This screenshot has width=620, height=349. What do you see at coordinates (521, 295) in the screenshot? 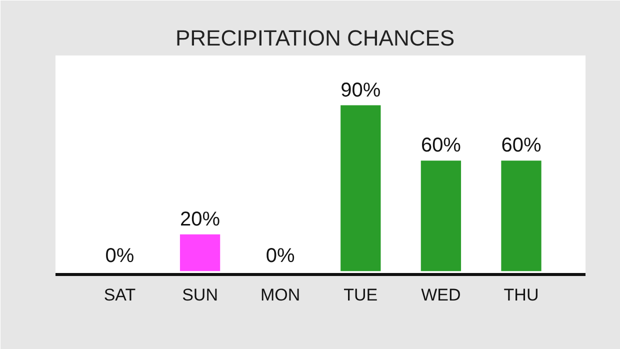
I see `x-tick-label: THU` at bounding box center [521, 295].